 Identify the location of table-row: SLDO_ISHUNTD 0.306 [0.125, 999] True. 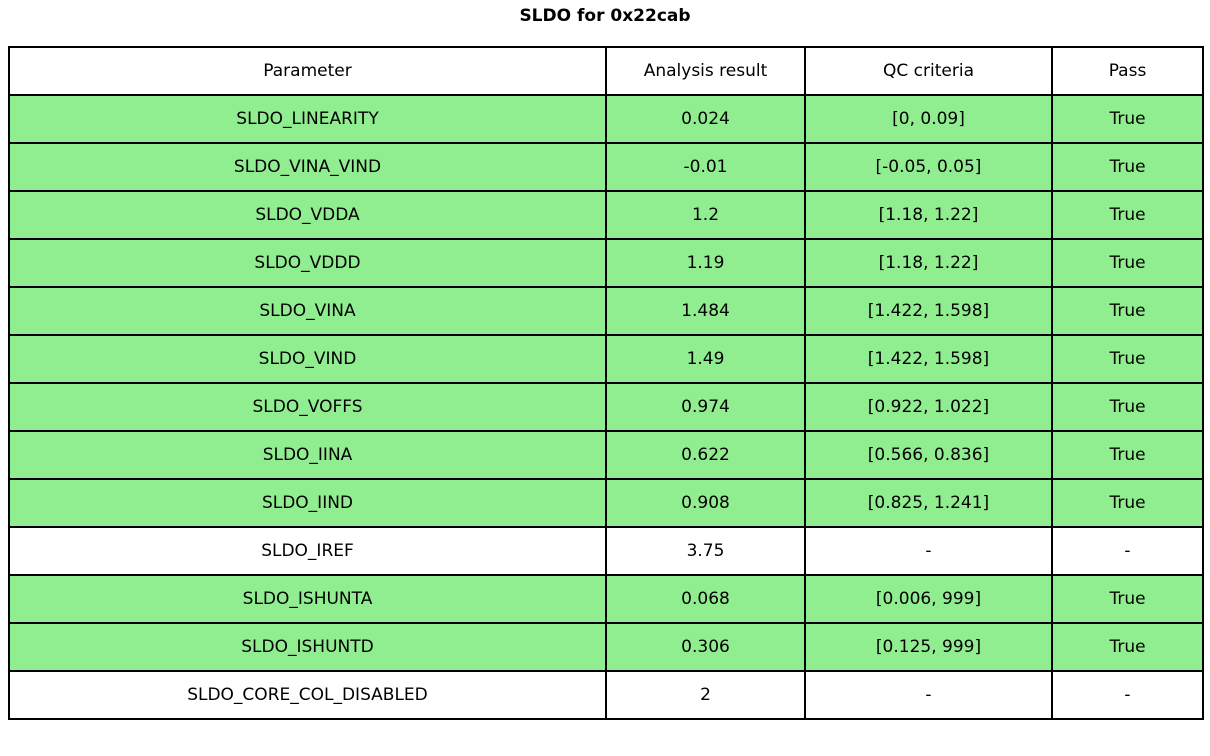
(606, 647).